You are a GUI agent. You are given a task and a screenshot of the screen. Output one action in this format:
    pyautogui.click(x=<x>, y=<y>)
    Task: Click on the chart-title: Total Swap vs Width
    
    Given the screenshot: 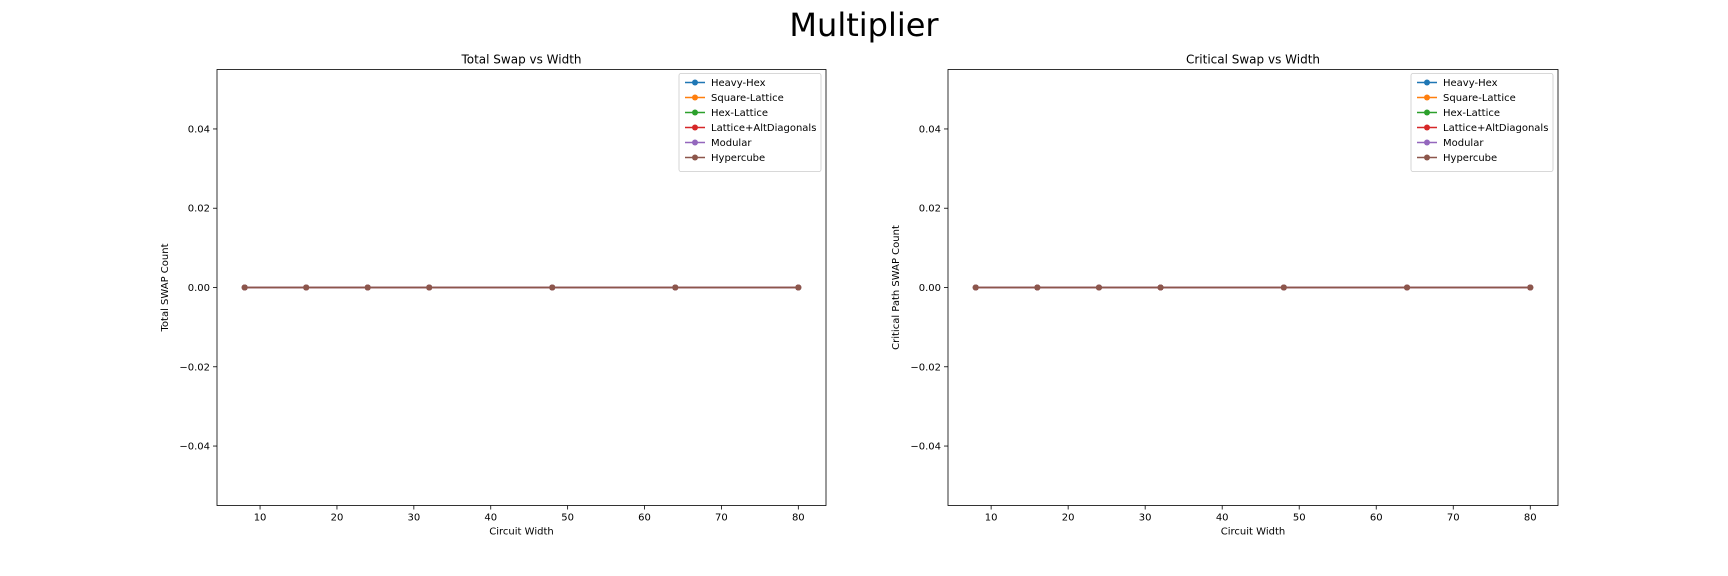 What is the action you would take?
    pyautogui.click(x=520, y=60)
    